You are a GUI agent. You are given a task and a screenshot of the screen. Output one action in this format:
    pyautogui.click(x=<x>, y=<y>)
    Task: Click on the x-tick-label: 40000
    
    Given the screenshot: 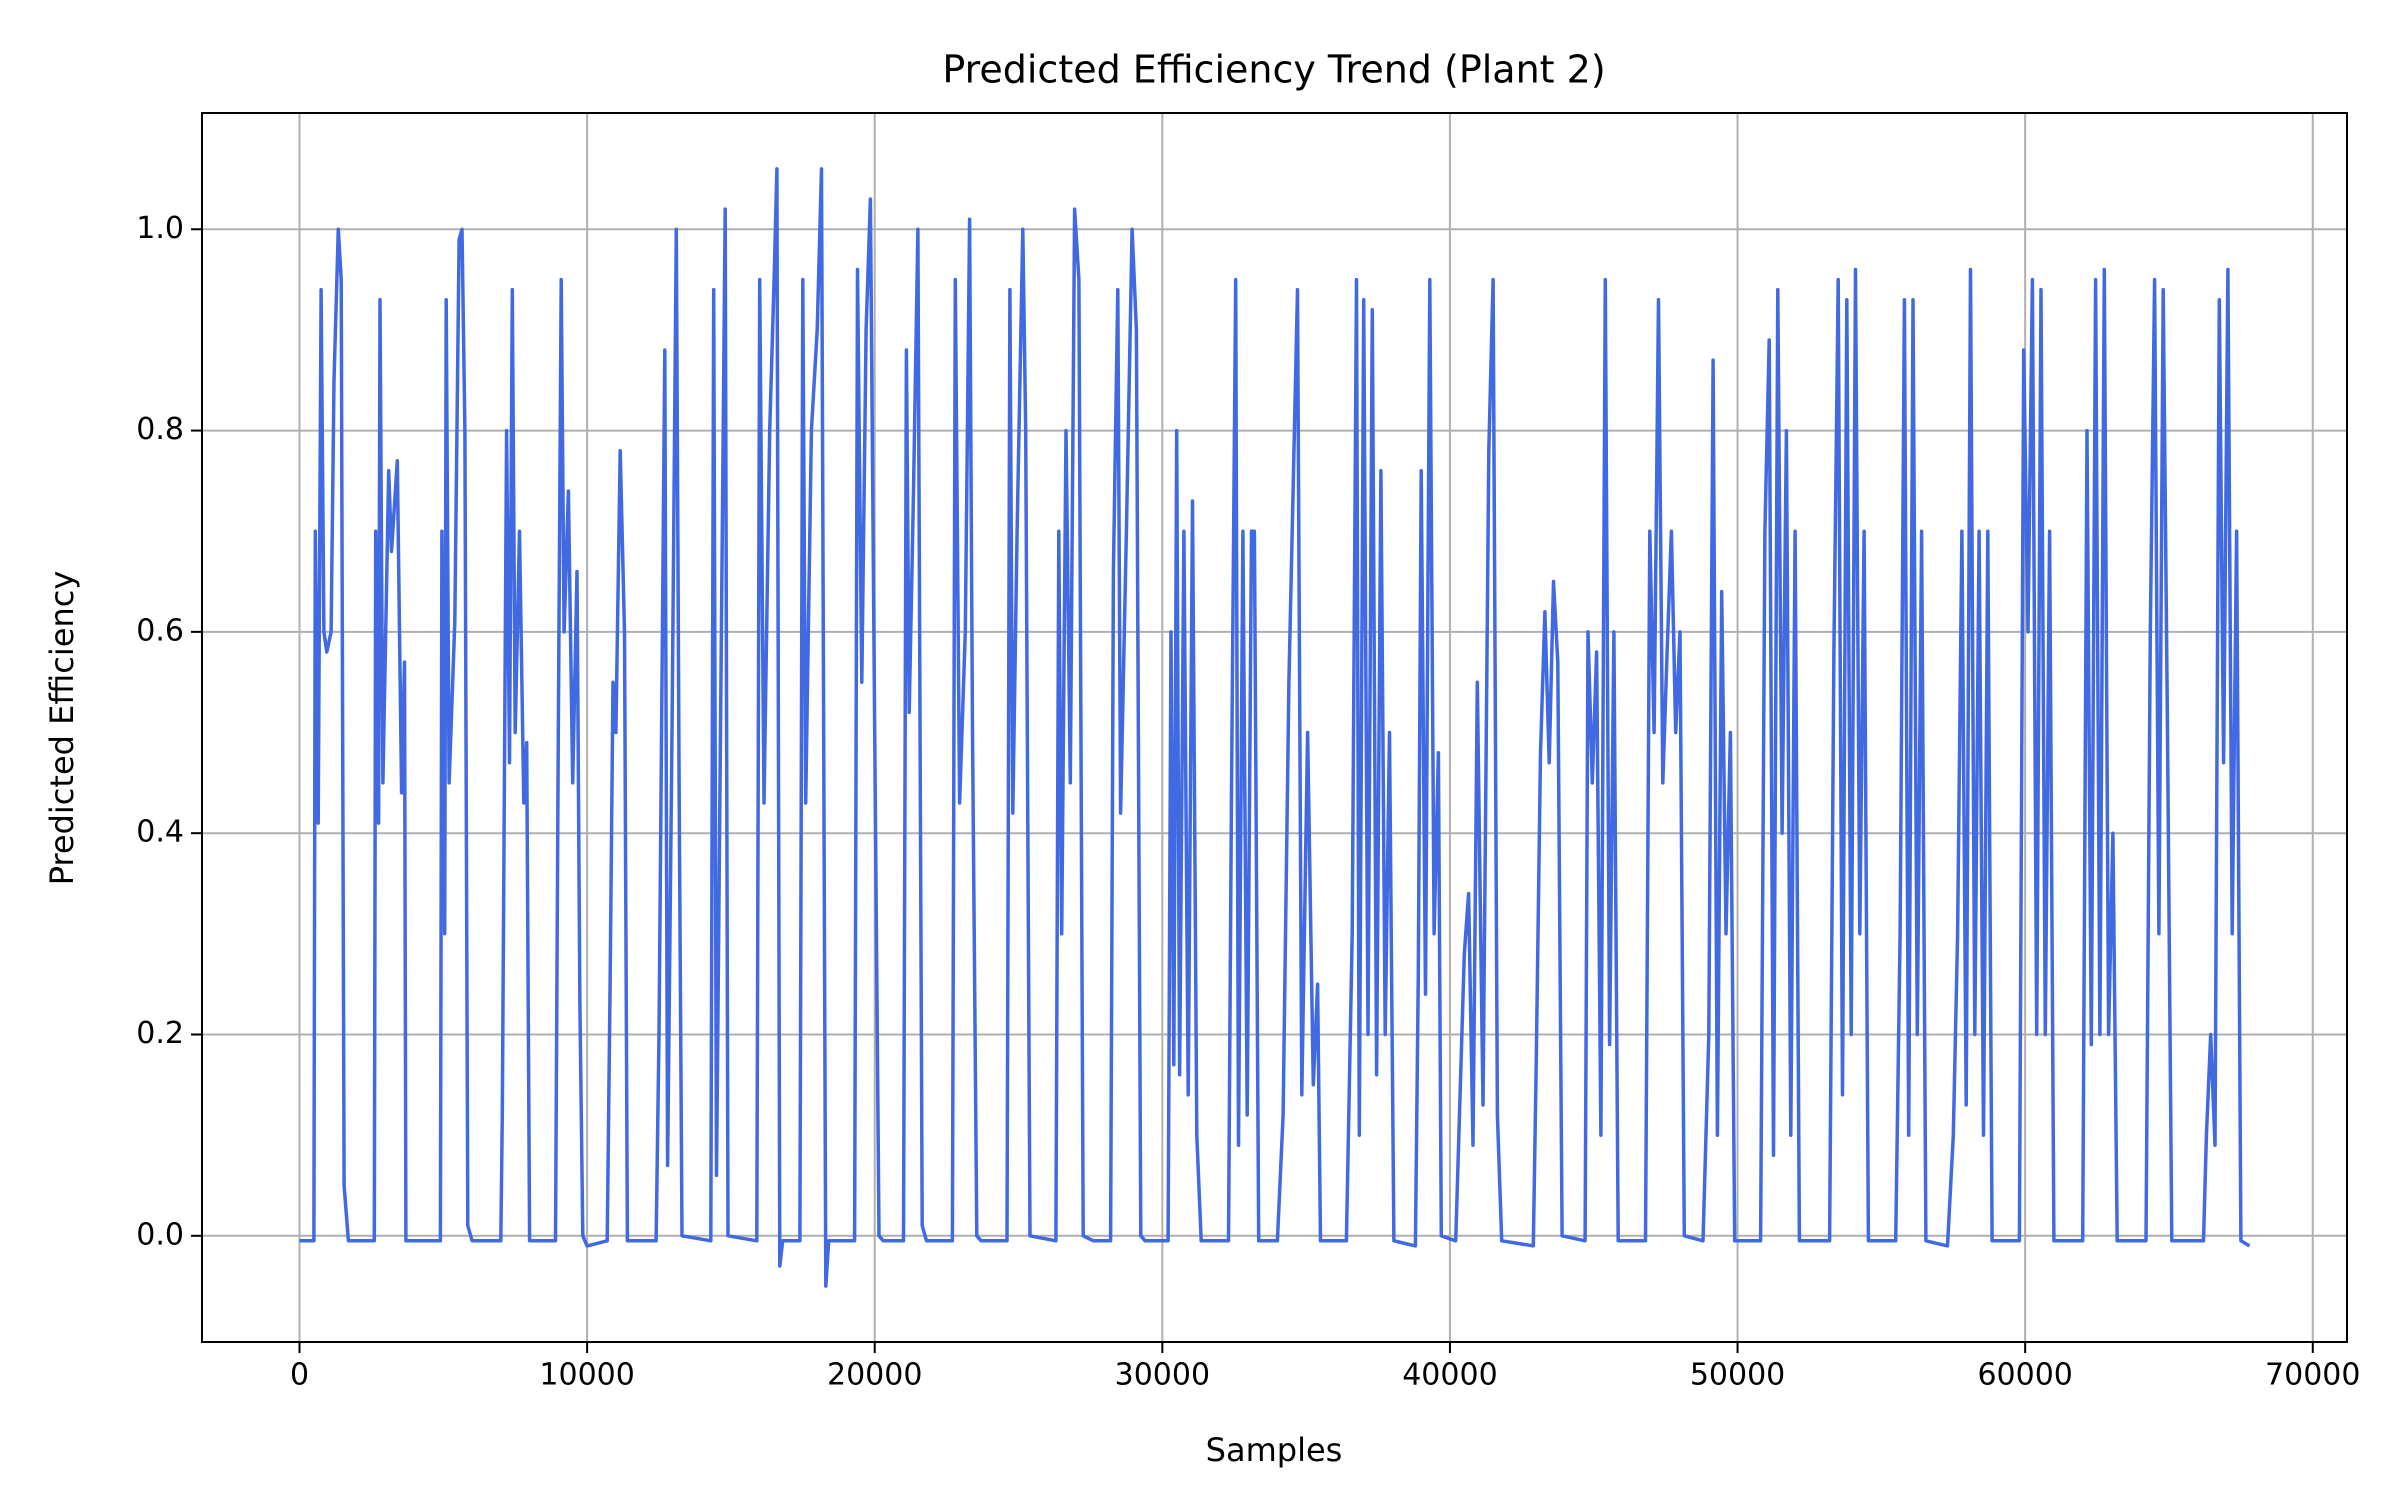 What is the action you would take?
    pyautogui.click(x=1449, y=1375)
    